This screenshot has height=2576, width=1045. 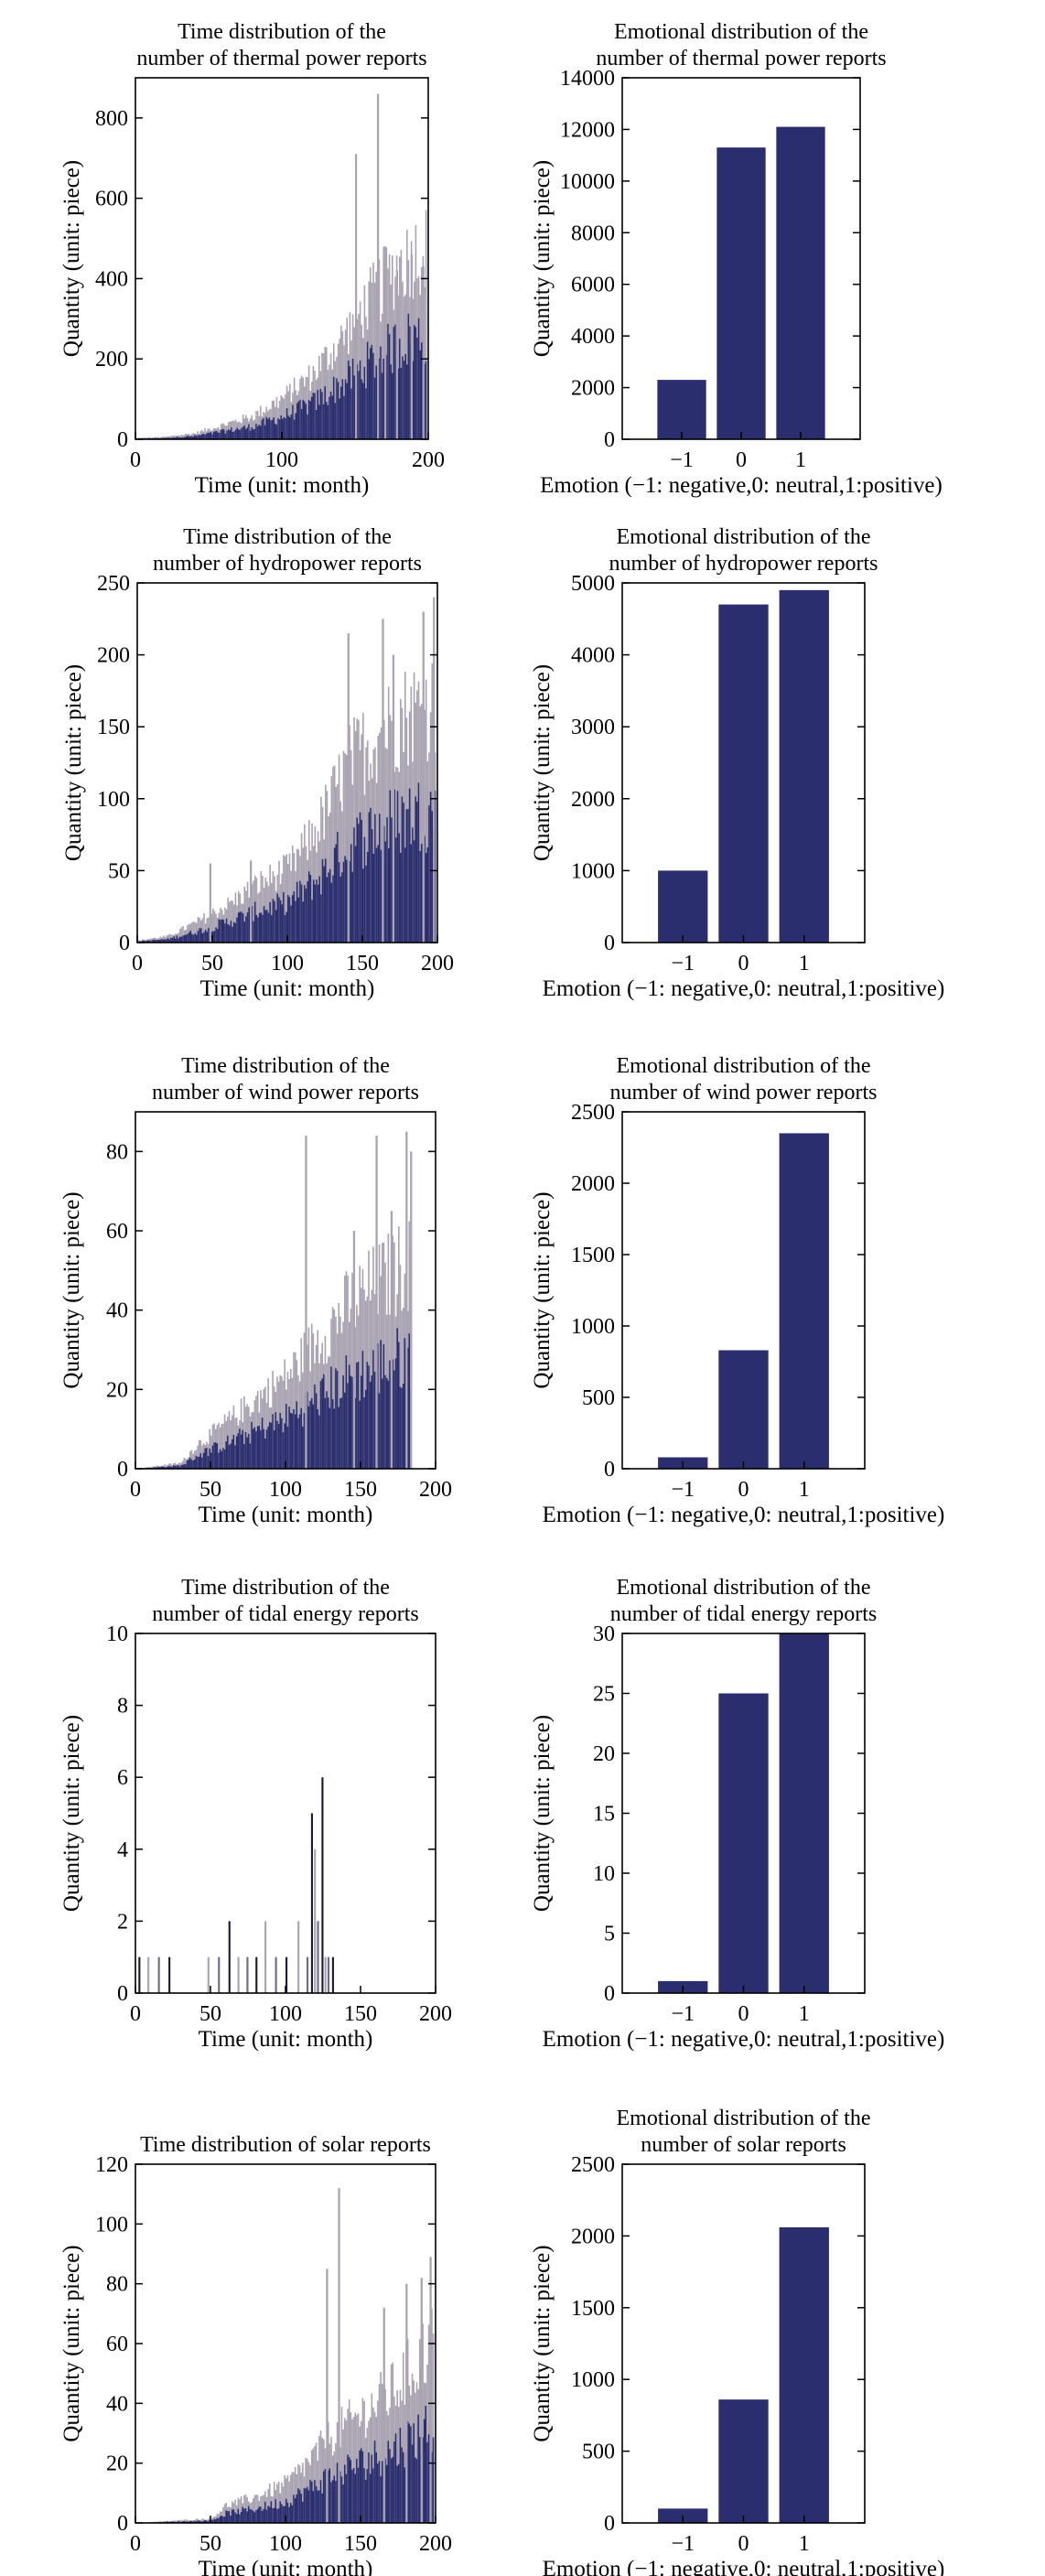 What do you see at coordinates (112, 2165) in the screenshot?
I see `y-tick-label: 120` at bounding box center [112, 2165].